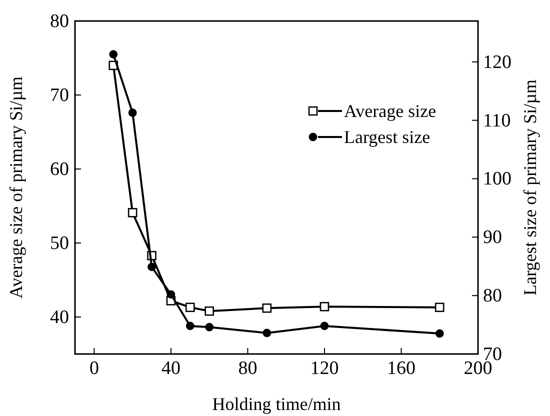 The height and width of the screenshot is (416, 550). I want to click on x-tick-label: 40, so click(170, 368).